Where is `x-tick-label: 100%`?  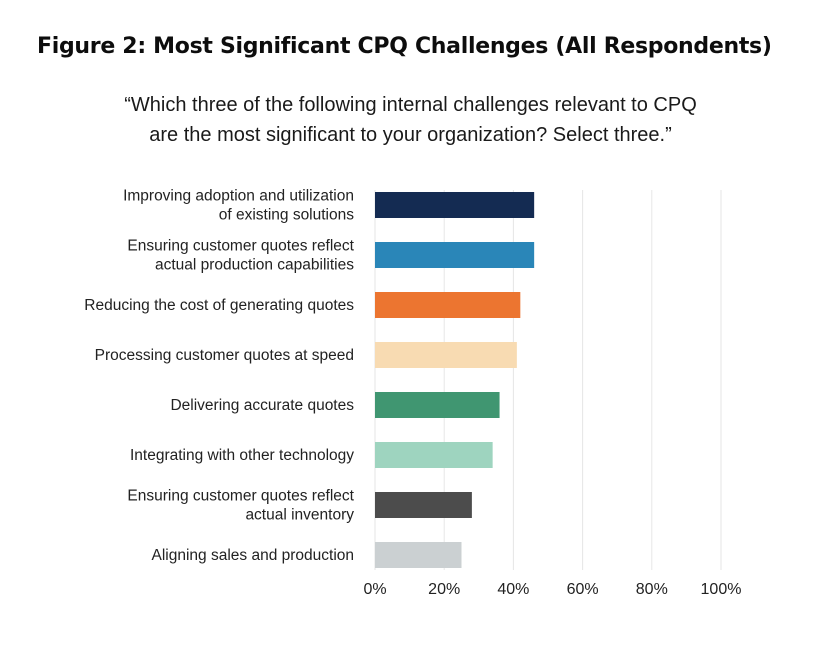 x-tick-label: 100% is located at coordinates (721, 589).